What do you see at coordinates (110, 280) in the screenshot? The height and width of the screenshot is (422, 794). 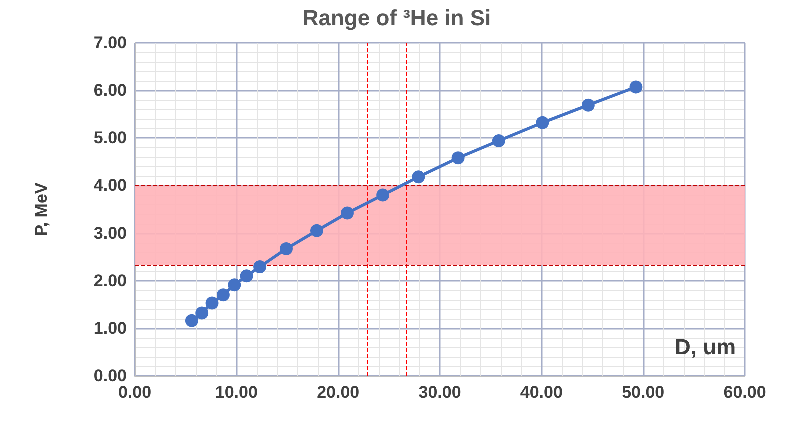 I see `y-tick-label: 2.00` at bounding box center [110, 280].